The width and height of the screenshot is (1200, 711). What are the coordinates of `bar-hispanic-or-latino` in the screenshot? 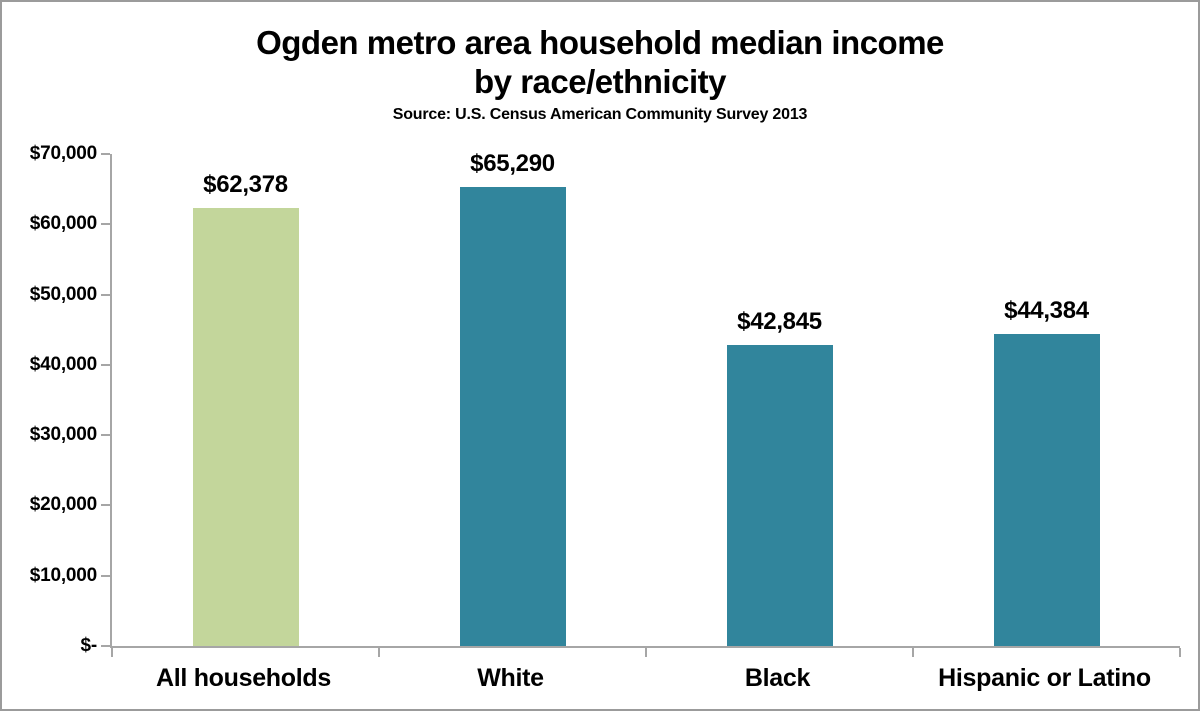 It's located at (1046, 490).